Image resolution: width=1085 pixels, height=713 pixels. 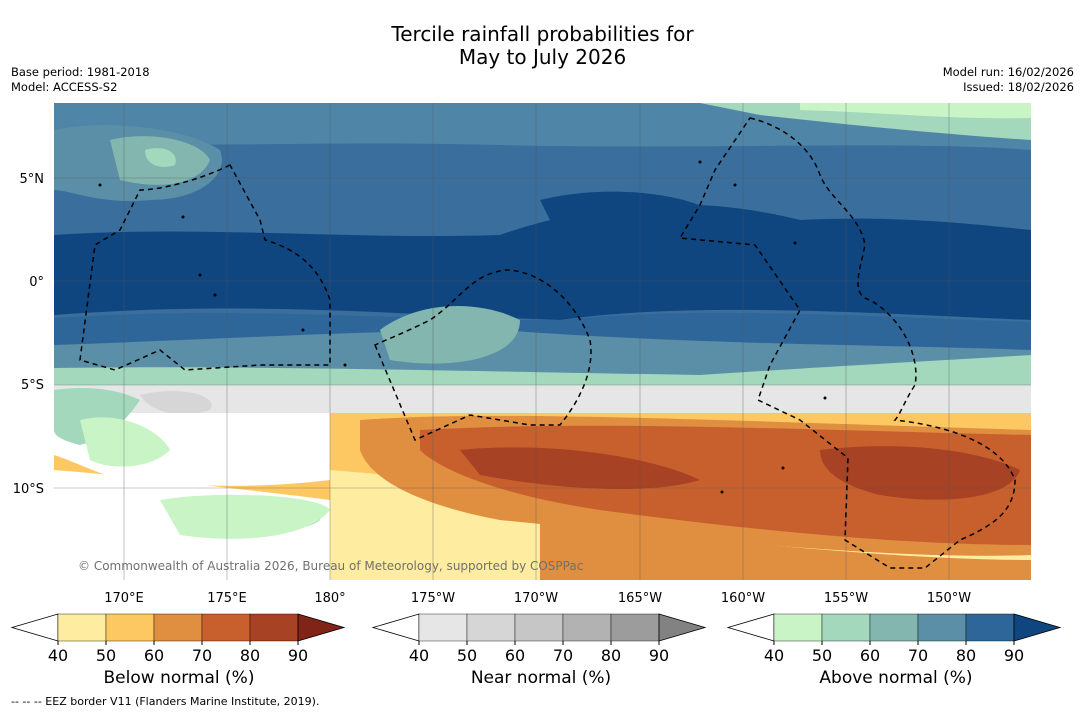 I want to click on lat-label: 0°, so click(x=36, y=282).